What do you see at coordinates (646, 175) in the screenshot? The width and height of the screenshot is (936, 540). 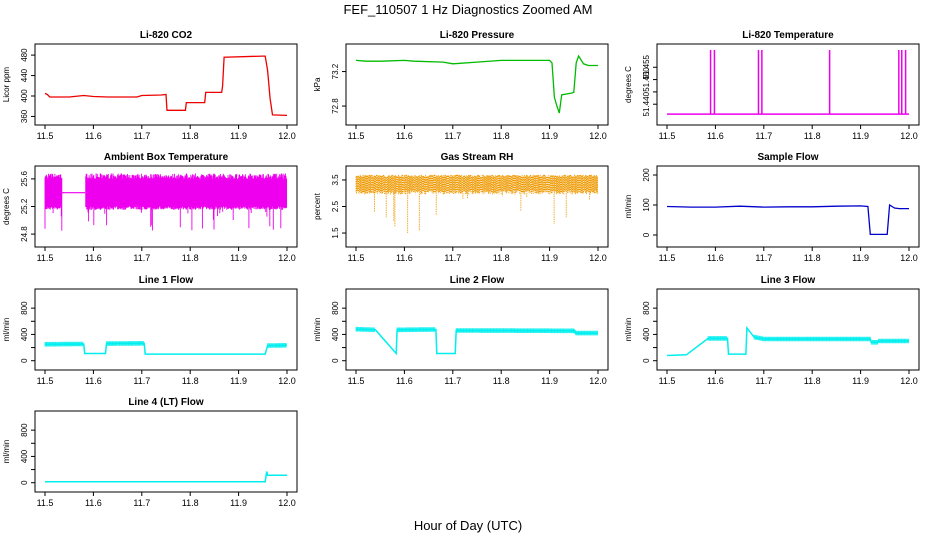 I see `y-tick-label: 200` at bounding box center [646, 175].